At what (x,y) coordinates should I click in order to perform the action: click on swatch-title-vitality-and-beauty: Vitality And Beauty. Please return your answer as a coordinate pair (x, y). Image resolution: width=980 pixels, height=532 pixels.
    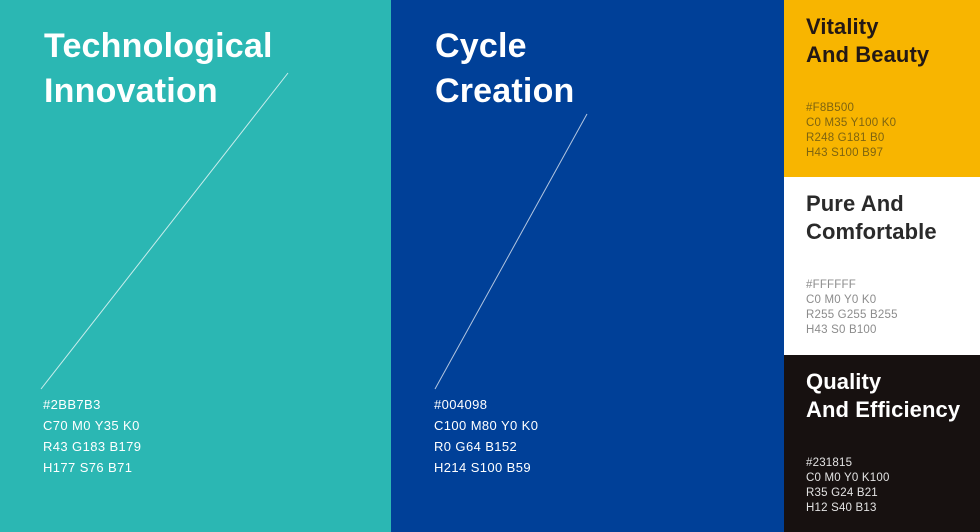
    Looking at the image, I should click on (868, 40).